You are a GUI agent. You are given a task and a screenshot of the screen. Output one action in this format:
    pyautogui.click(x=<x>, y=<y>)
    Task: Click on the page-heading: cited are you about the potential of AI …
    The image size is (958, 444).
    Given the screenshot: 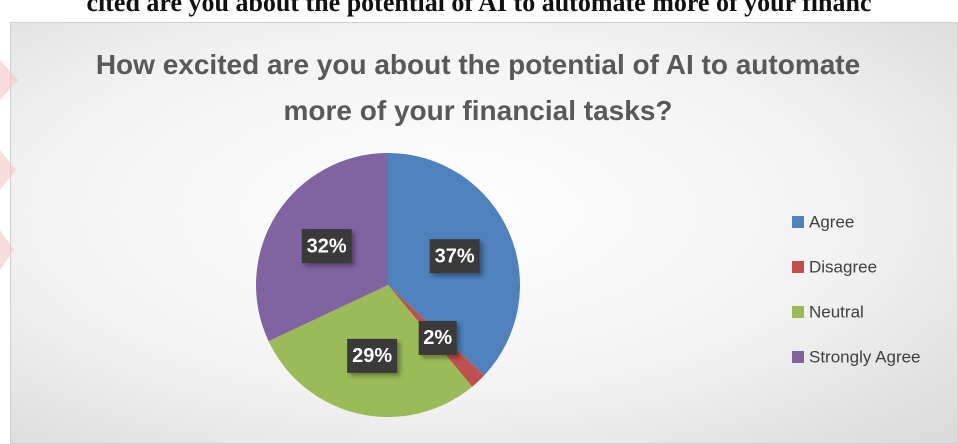 What is the action you would take?
    pyautogui.click(x=479, y=8)
    